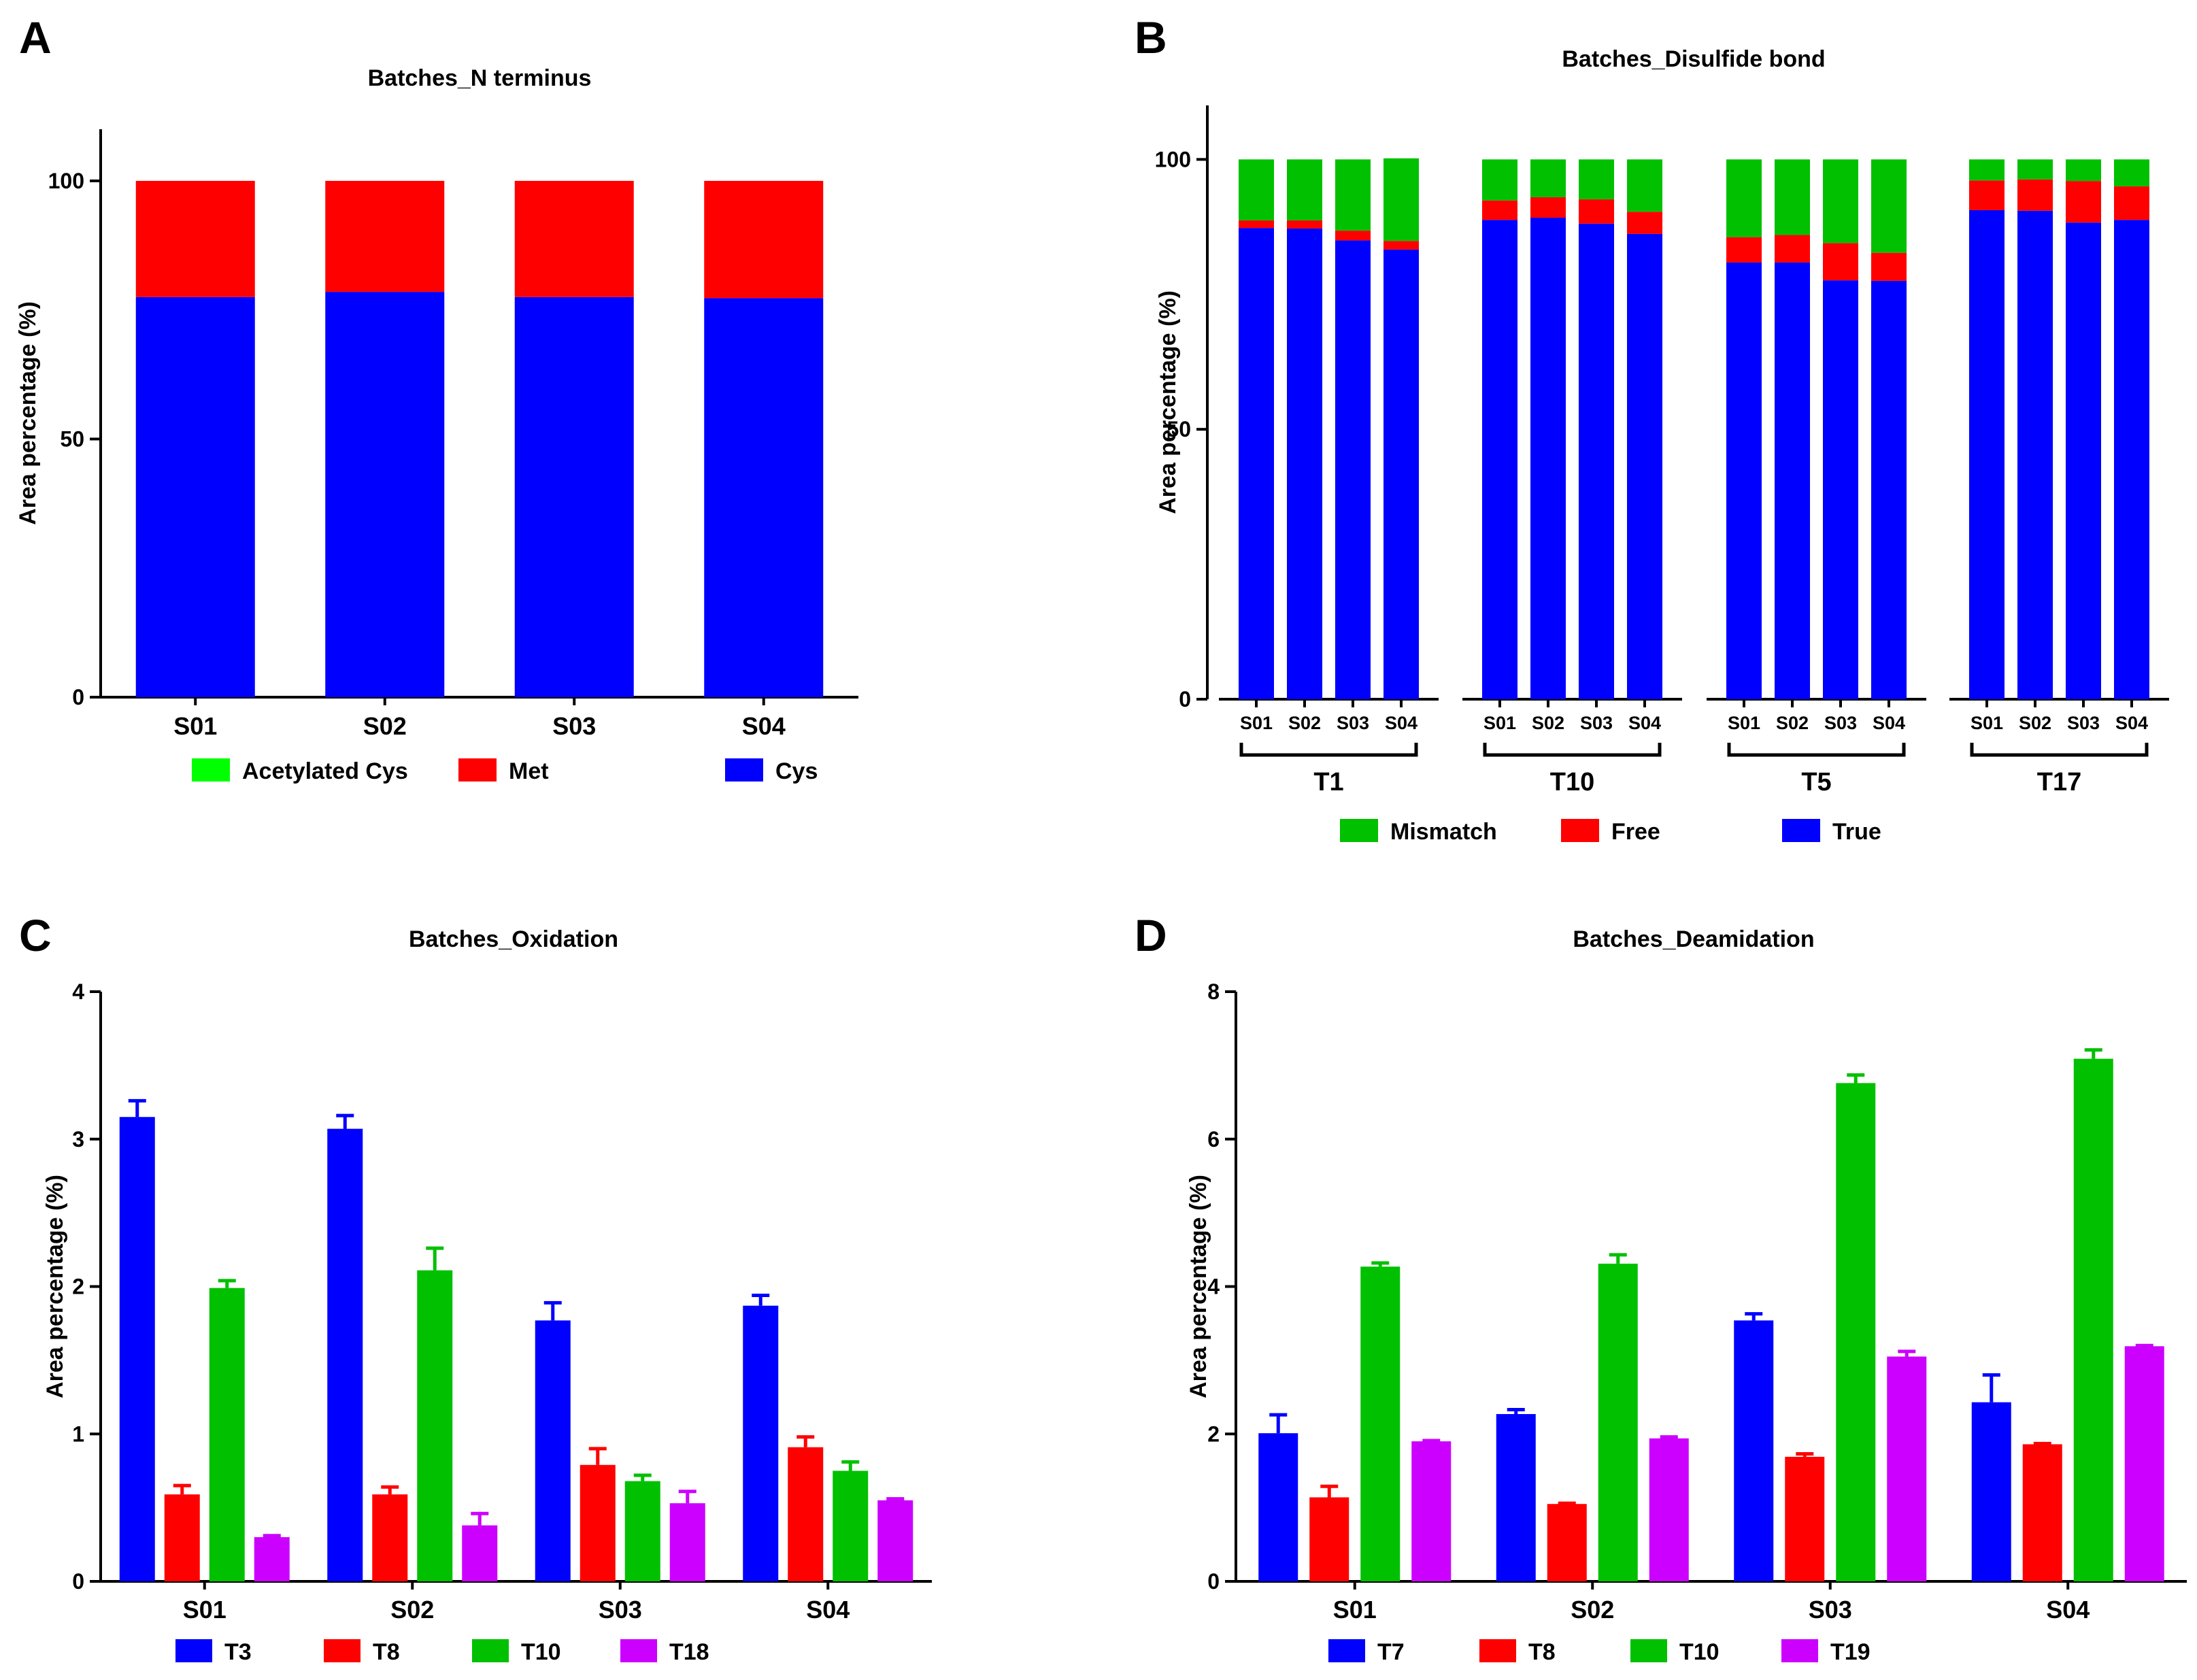  I want to click on y-tick-label: 3, so click(78, 1139).